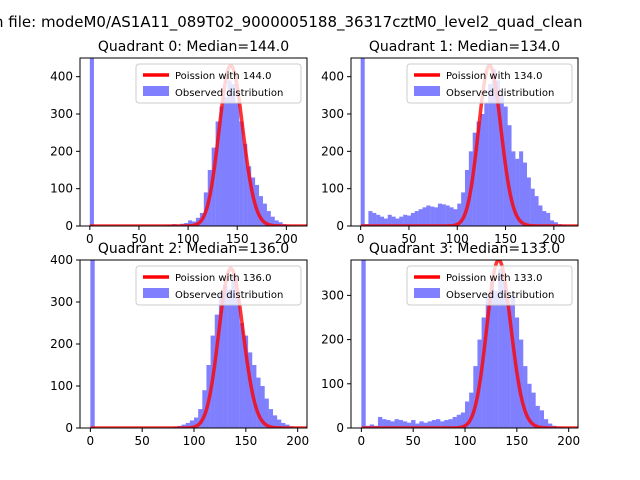 Image resolution: width=640 pixels, height=480 pixels. What do you see at coordinates (464, 249) in the screenshot?
I see `panel-title: Quadrant 3: Median=133.0` at bounding box center [464, 249].